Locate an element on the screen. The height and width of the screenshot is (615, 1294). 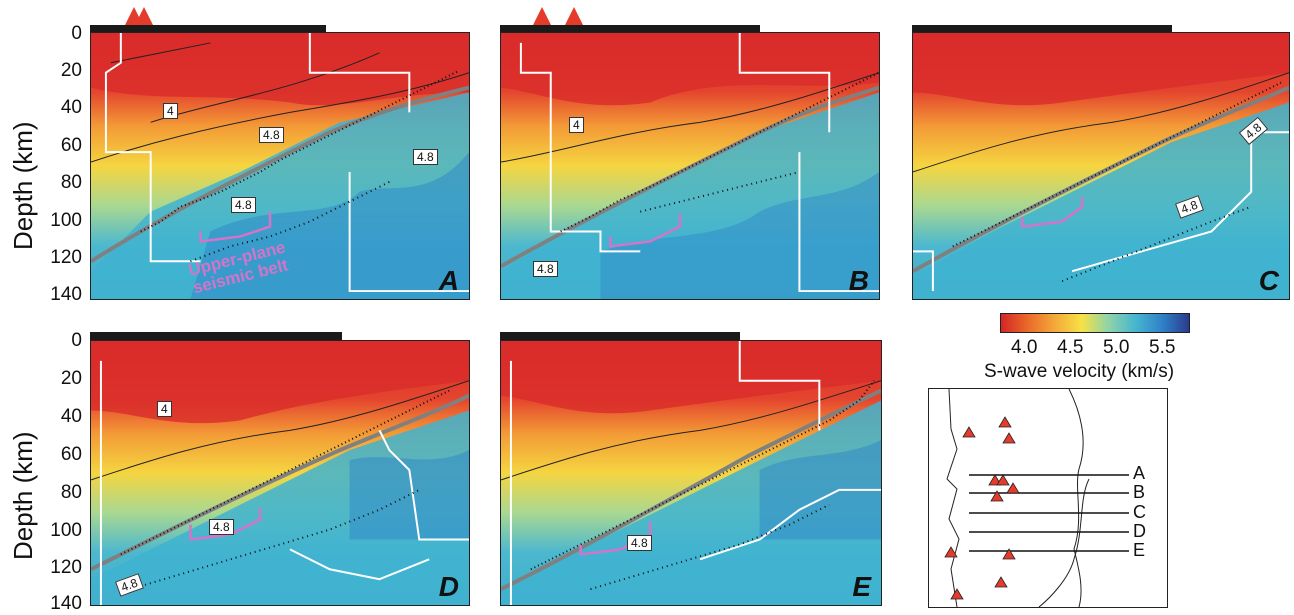
panel-letter: D is located at coordinates (448, 586).